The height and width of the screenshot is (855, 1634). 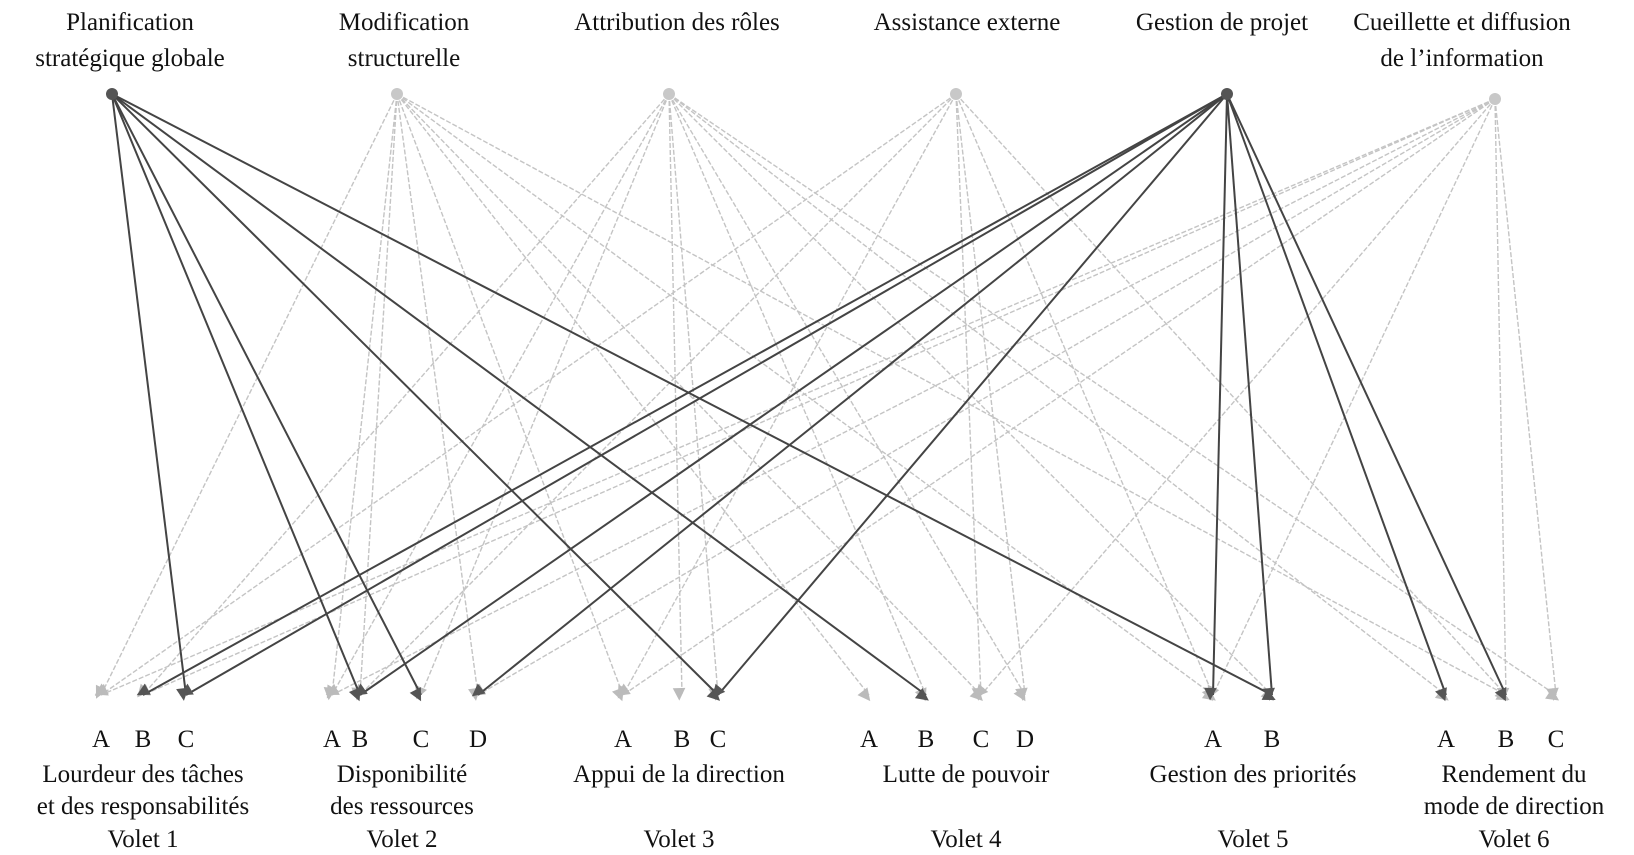 I want to click on source-label: Attribution des rôles, so click(x=677, y=22).